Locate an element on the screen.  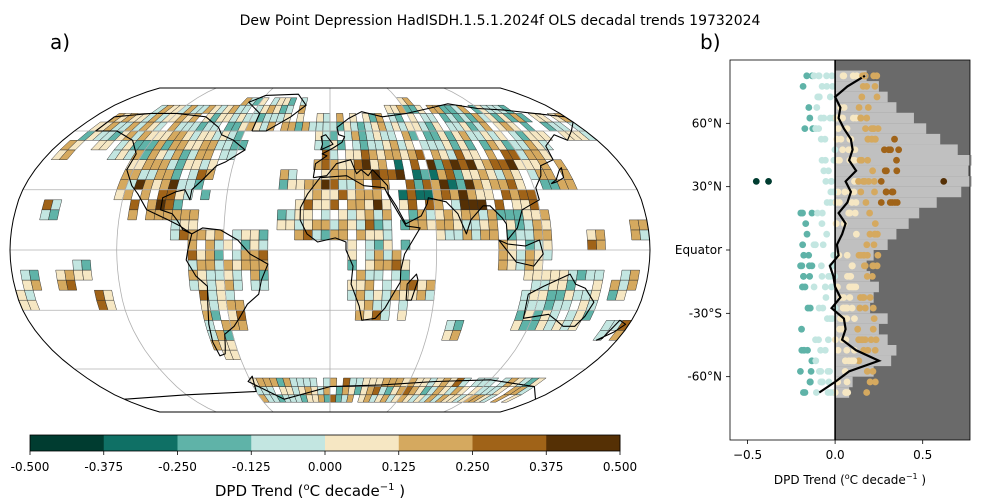
negative-side-background is located at coordinates (783, 250).